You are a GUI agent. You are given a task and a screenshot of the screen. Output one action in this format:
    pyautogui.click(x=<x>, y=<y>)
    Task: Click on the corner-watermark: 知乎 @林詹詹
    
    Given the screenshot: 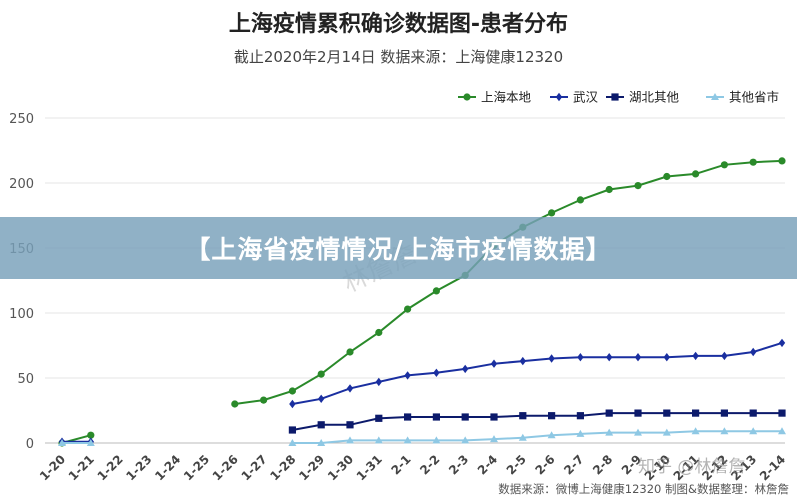 What is the action you would take?
    pyautogui.click(x=692, y=467)
    